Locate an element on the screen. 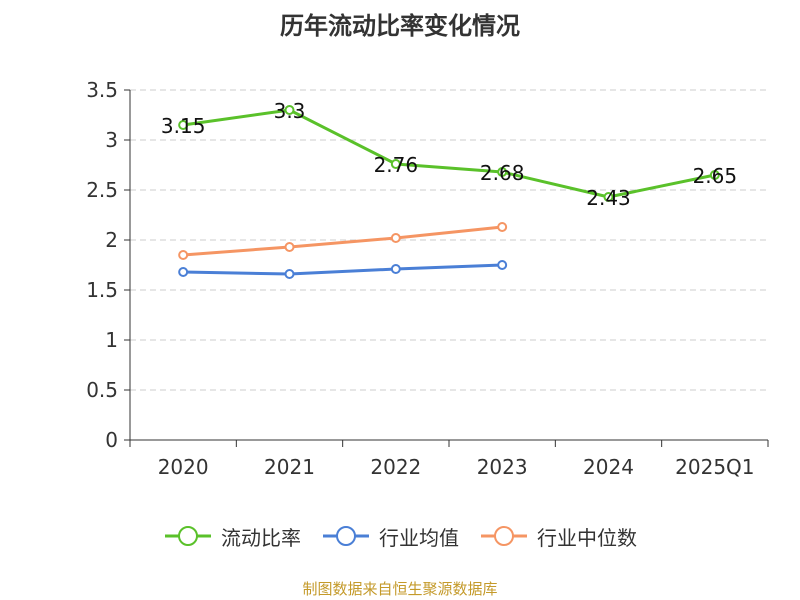 This screenshot has height=600, width=800. data-label: 3.3 is located at coordinates (290, 111).